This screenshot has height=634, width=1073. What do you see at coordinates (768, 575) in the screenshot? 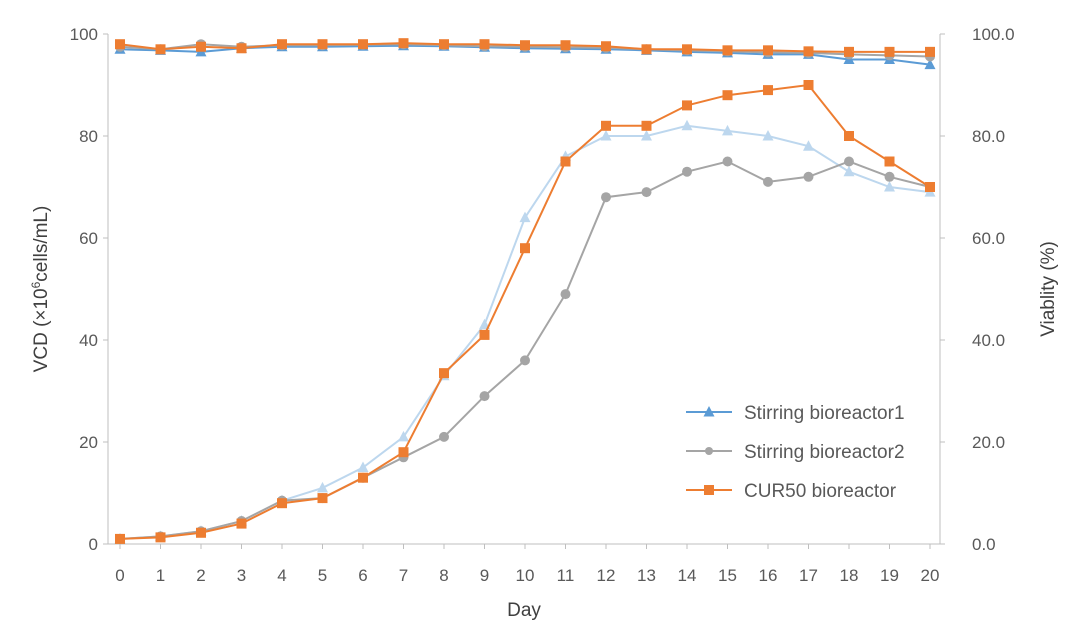
I see `x-tick-label: 16` at bounding box center [768, 575].